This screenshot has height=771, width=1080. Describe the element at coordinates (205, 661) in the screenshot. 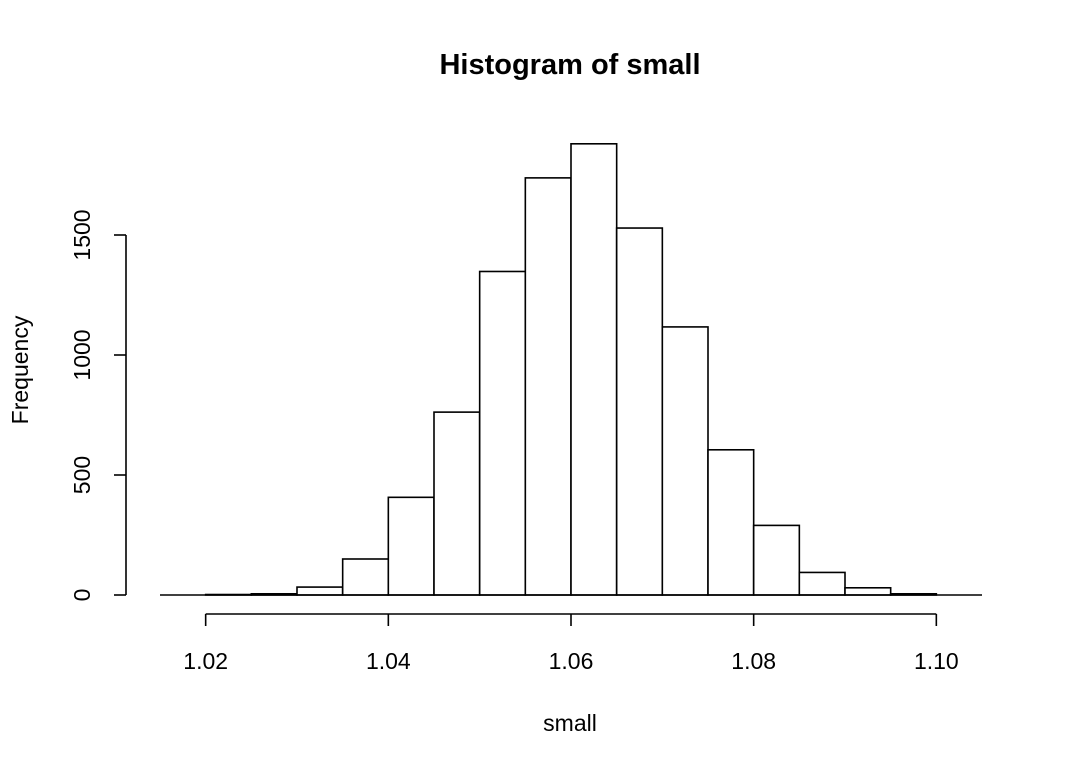

I see `x-tick-label-1.02: 1.02` at that location.